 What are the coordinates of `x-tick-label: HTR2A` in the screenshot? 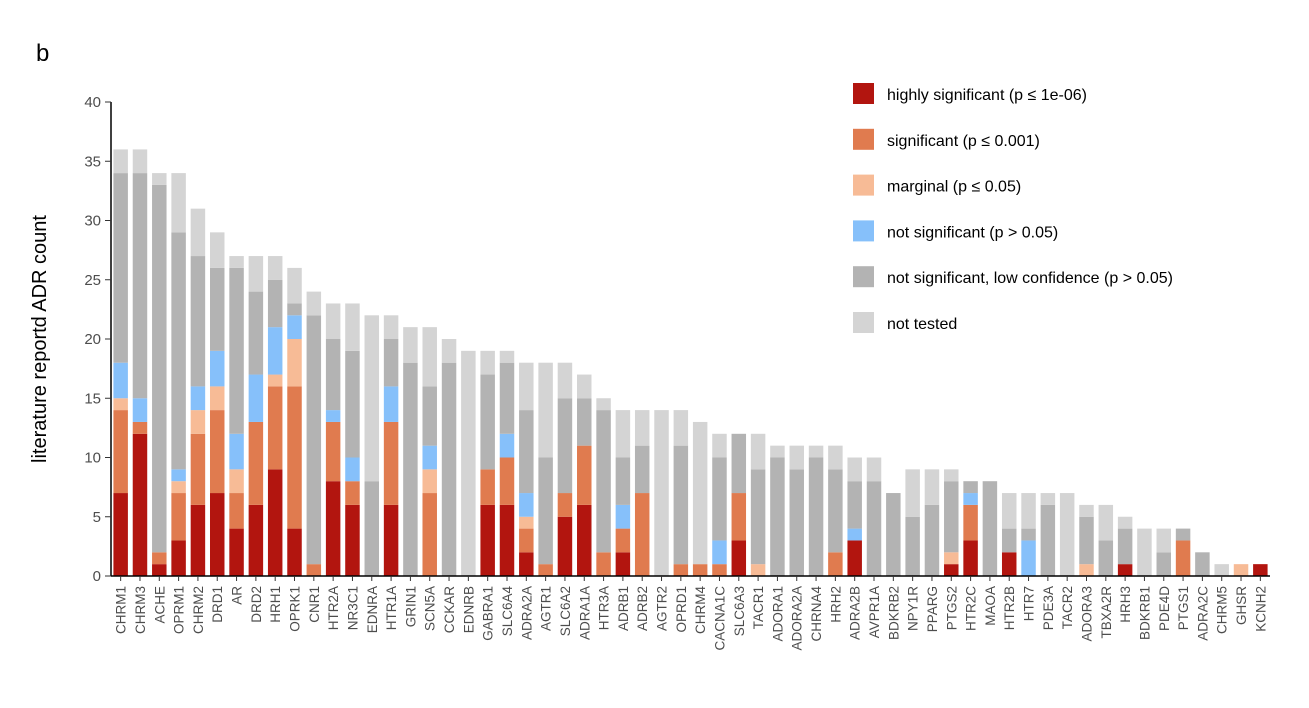 It's located at (333, 608).